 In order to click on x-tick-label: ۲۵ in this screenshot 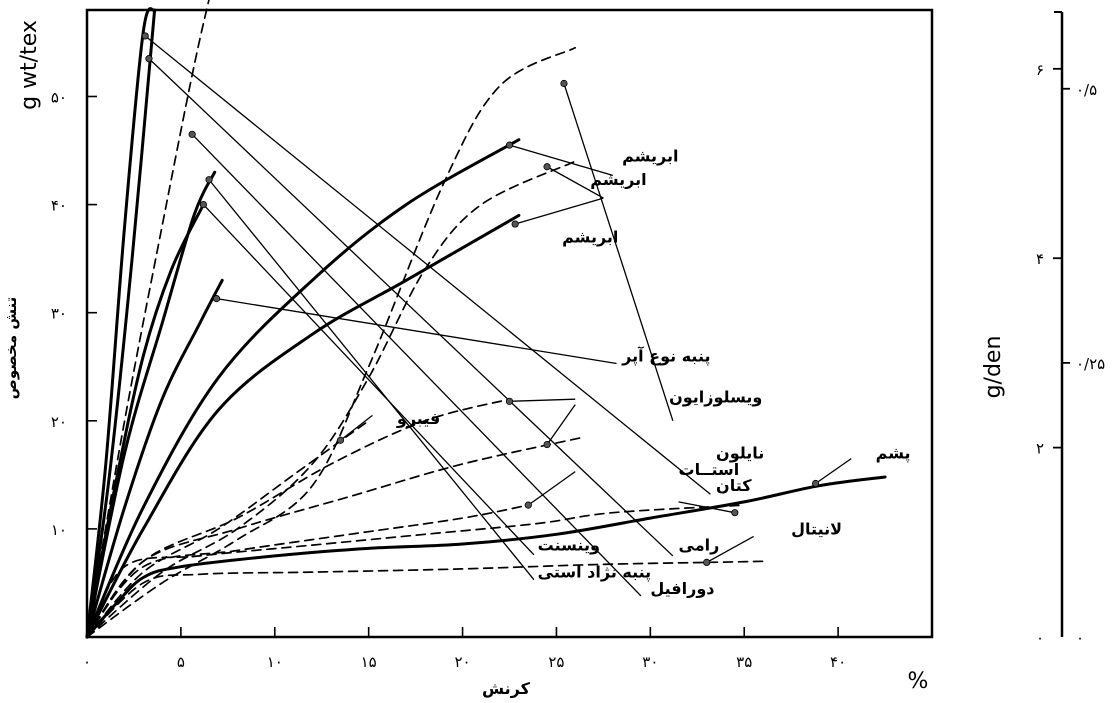, I will do `click(556, 662)`.